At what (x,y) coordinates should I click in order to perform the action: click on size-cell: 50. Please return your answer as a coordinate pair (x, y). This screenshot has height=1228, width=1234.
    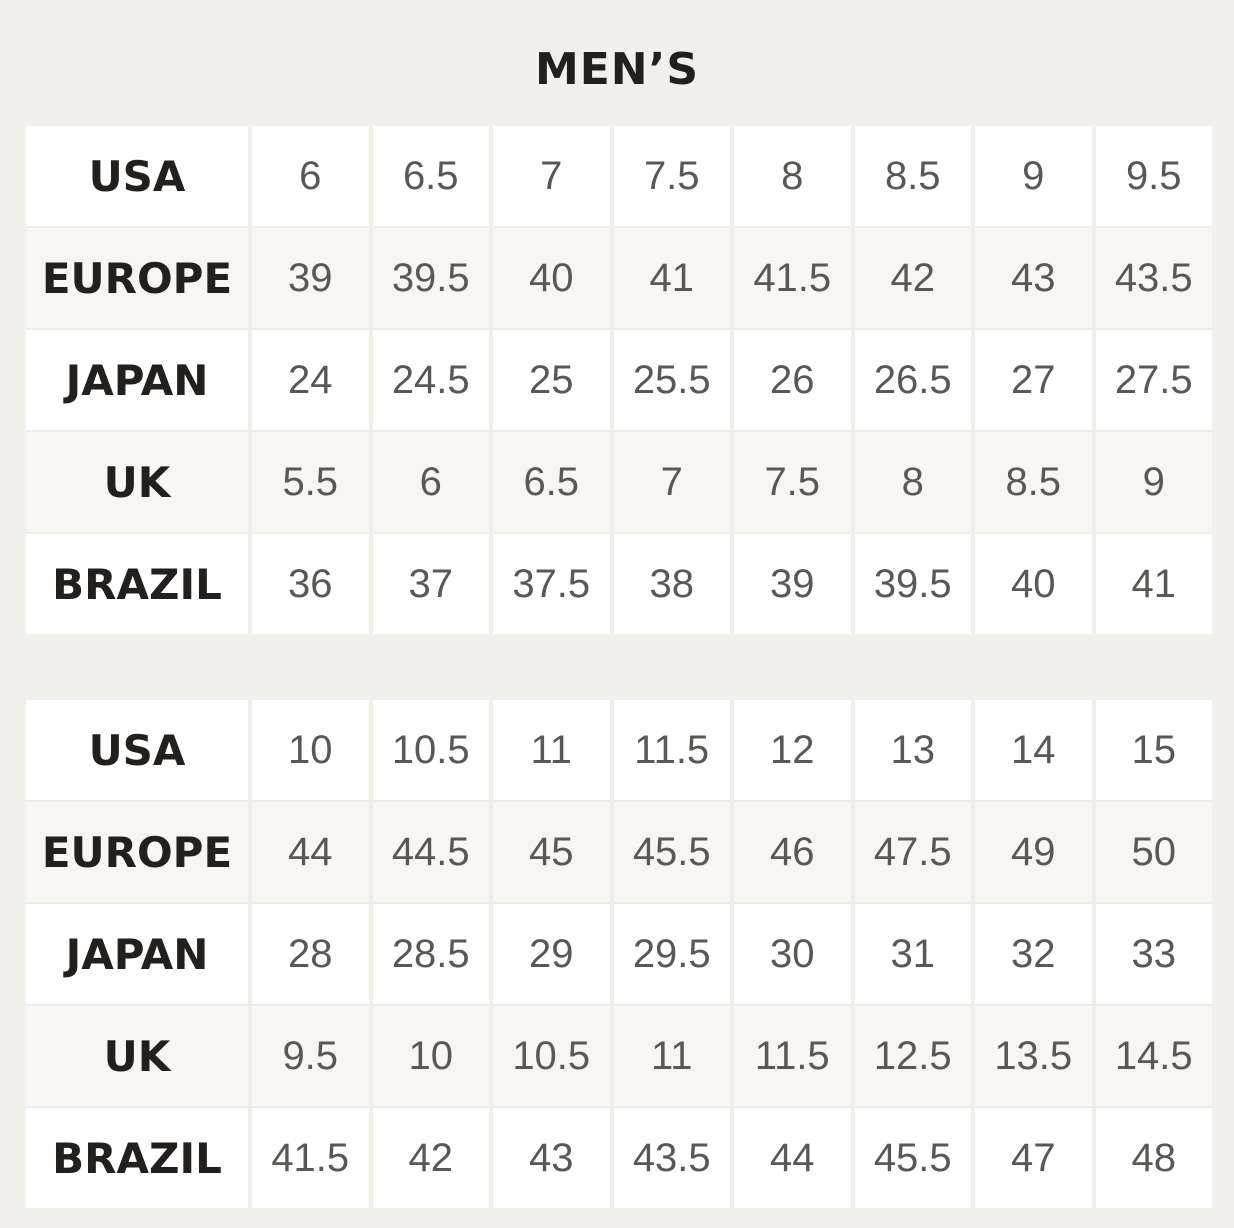
    Looking at the image, I should click on (1153, 852).